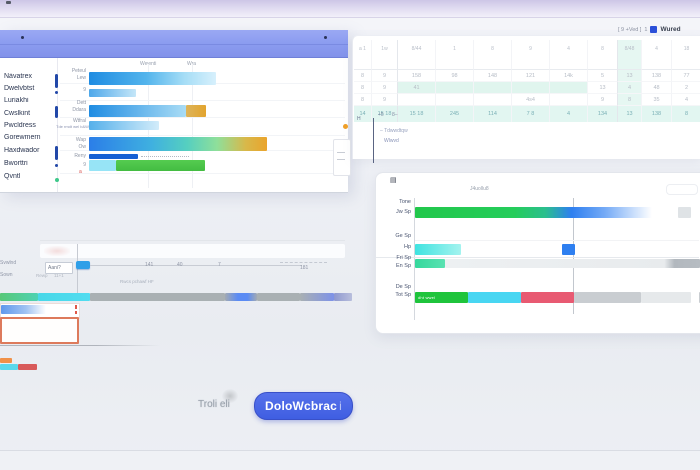 This screenshot has height=470, width=700. What do you see at coordinates (686, 88) in the screenshot?
I see `calendar-cell: 2` at bounding box center [686, 88].